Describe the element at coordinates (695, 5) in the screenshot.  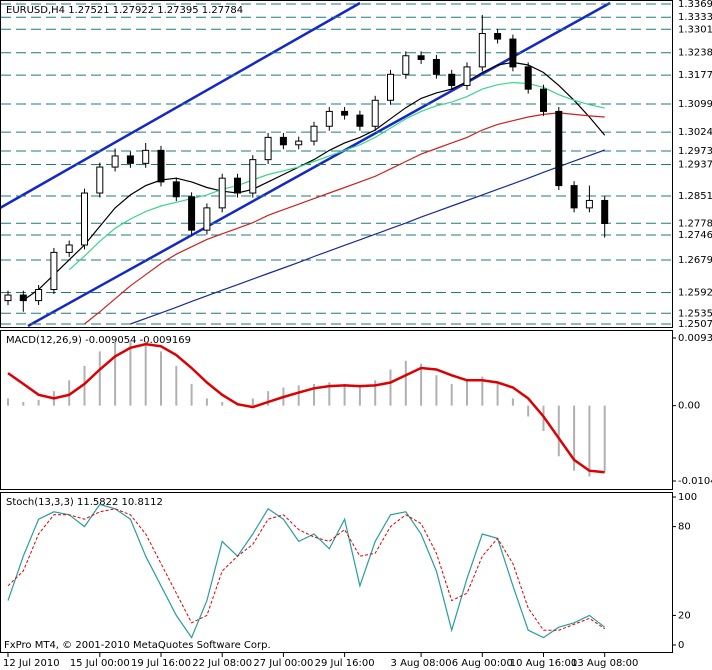
I see `y-tick-label: 1.33695` at that location.